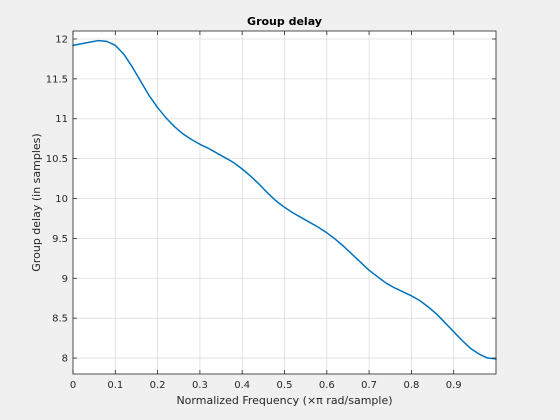 The width and height of the screenshot is (560, 420). I want to click on y-tick-label: 10, so click(61, 199).